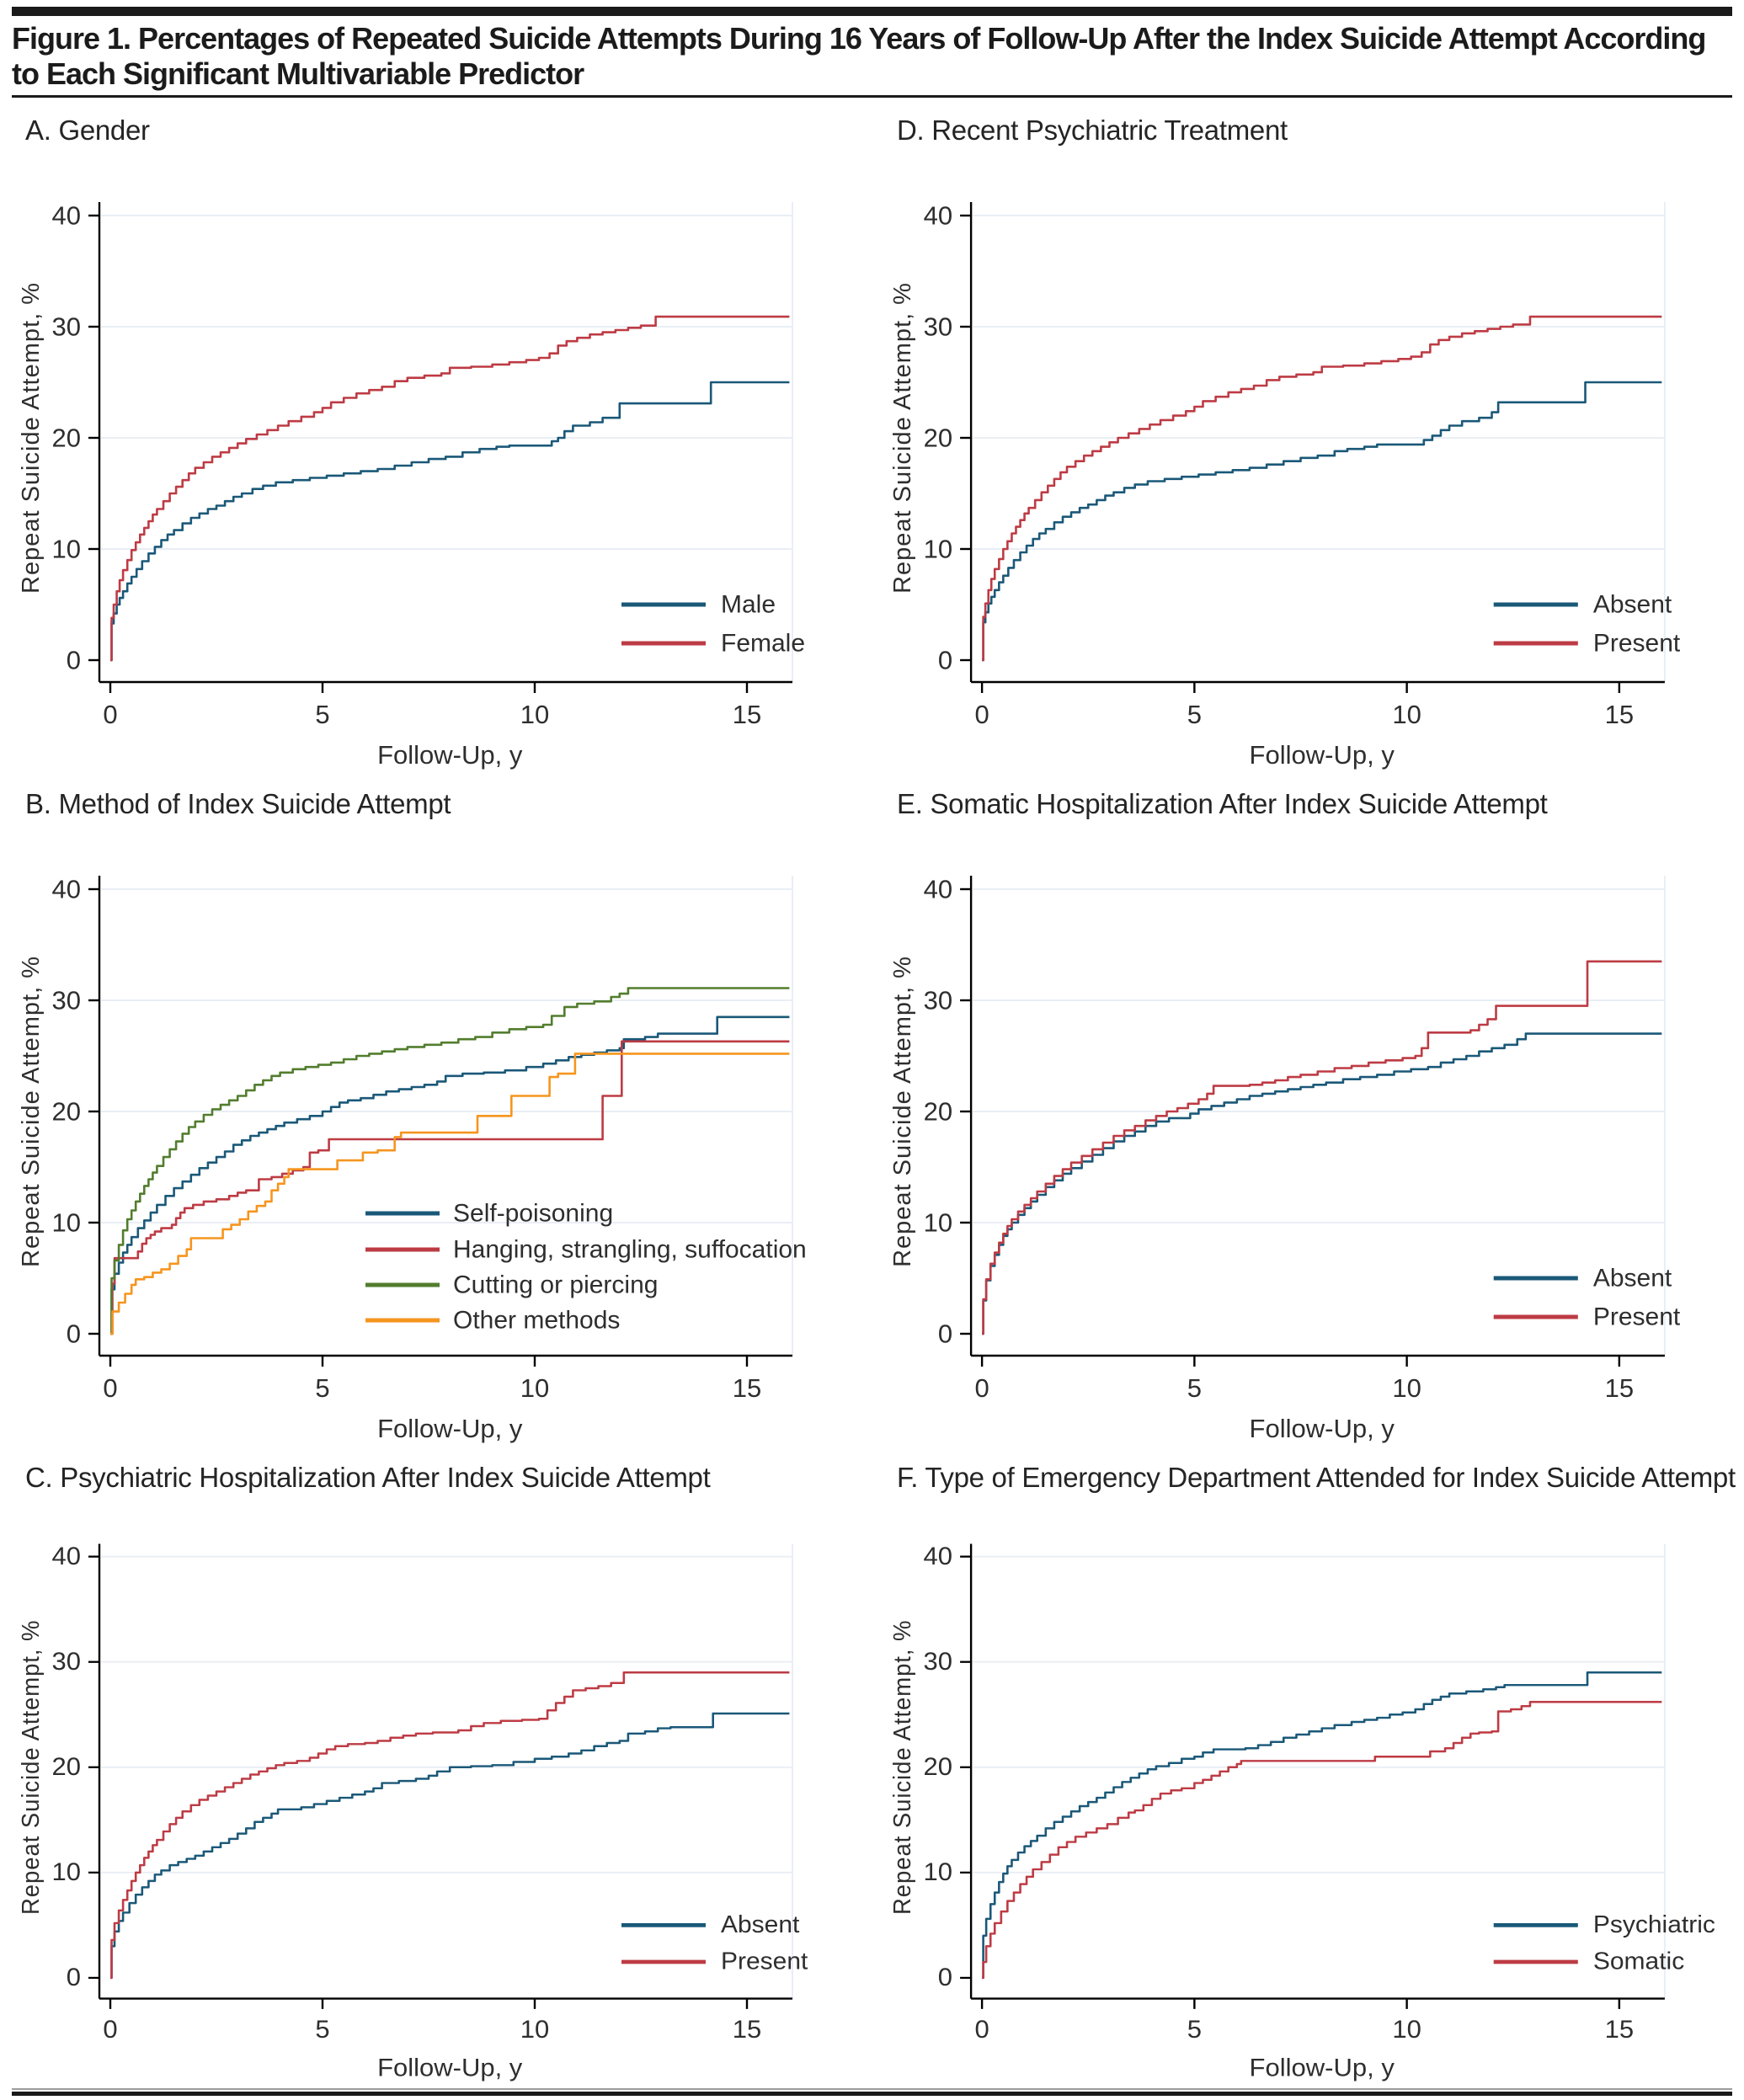 This screenshot has height=2100, width=1744. What do you see at coordinates (87, 130) in the screenshot?
I see `panel-a-title: A. Gender` at bounding box center [87, 130].